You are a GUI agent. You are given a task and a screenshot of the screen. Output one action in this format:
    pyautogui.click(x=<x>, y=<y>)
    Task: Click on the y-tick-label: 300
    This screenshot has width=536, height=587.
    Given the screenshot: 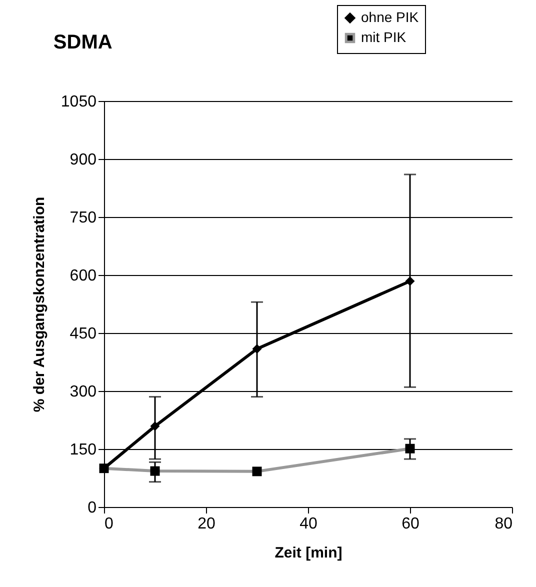 What is the action you would take?
    pyautogui.click(x=83, y=392)
    